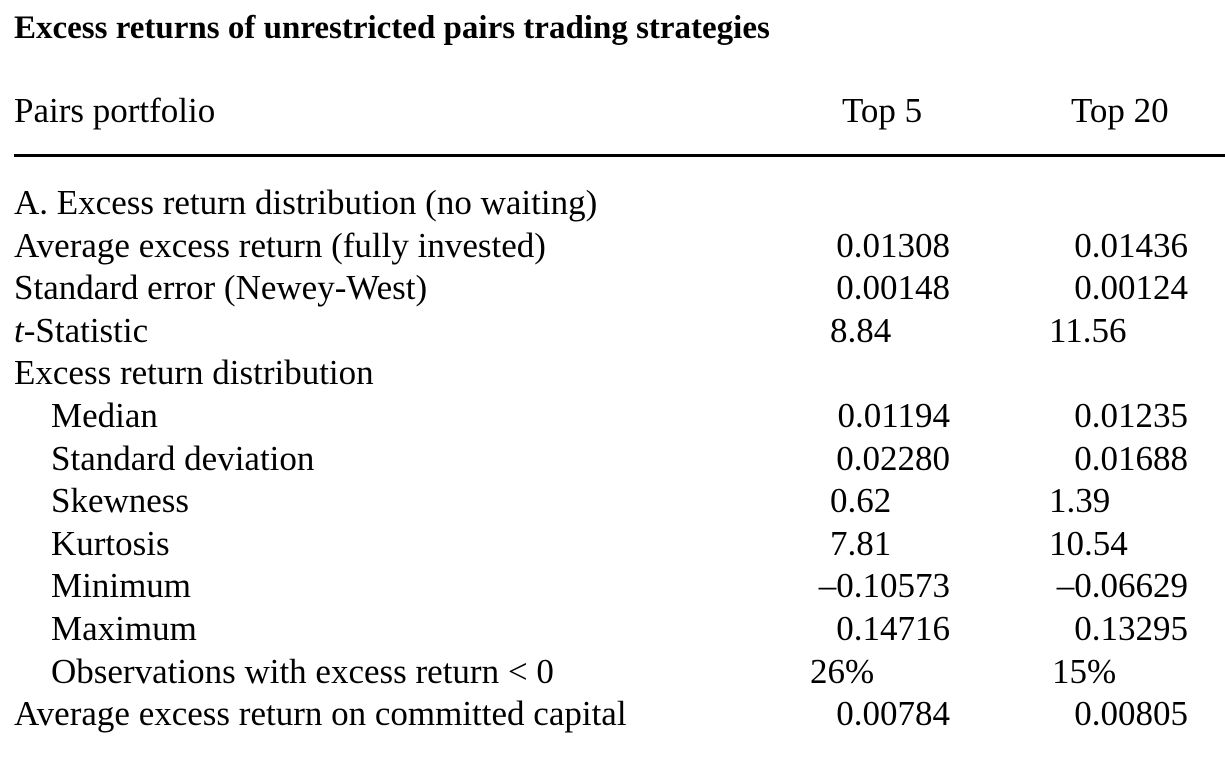  Describe the element at coordinates (1131, 415) in the screenshot. I see `value-top-20: 0.01235` at that location.